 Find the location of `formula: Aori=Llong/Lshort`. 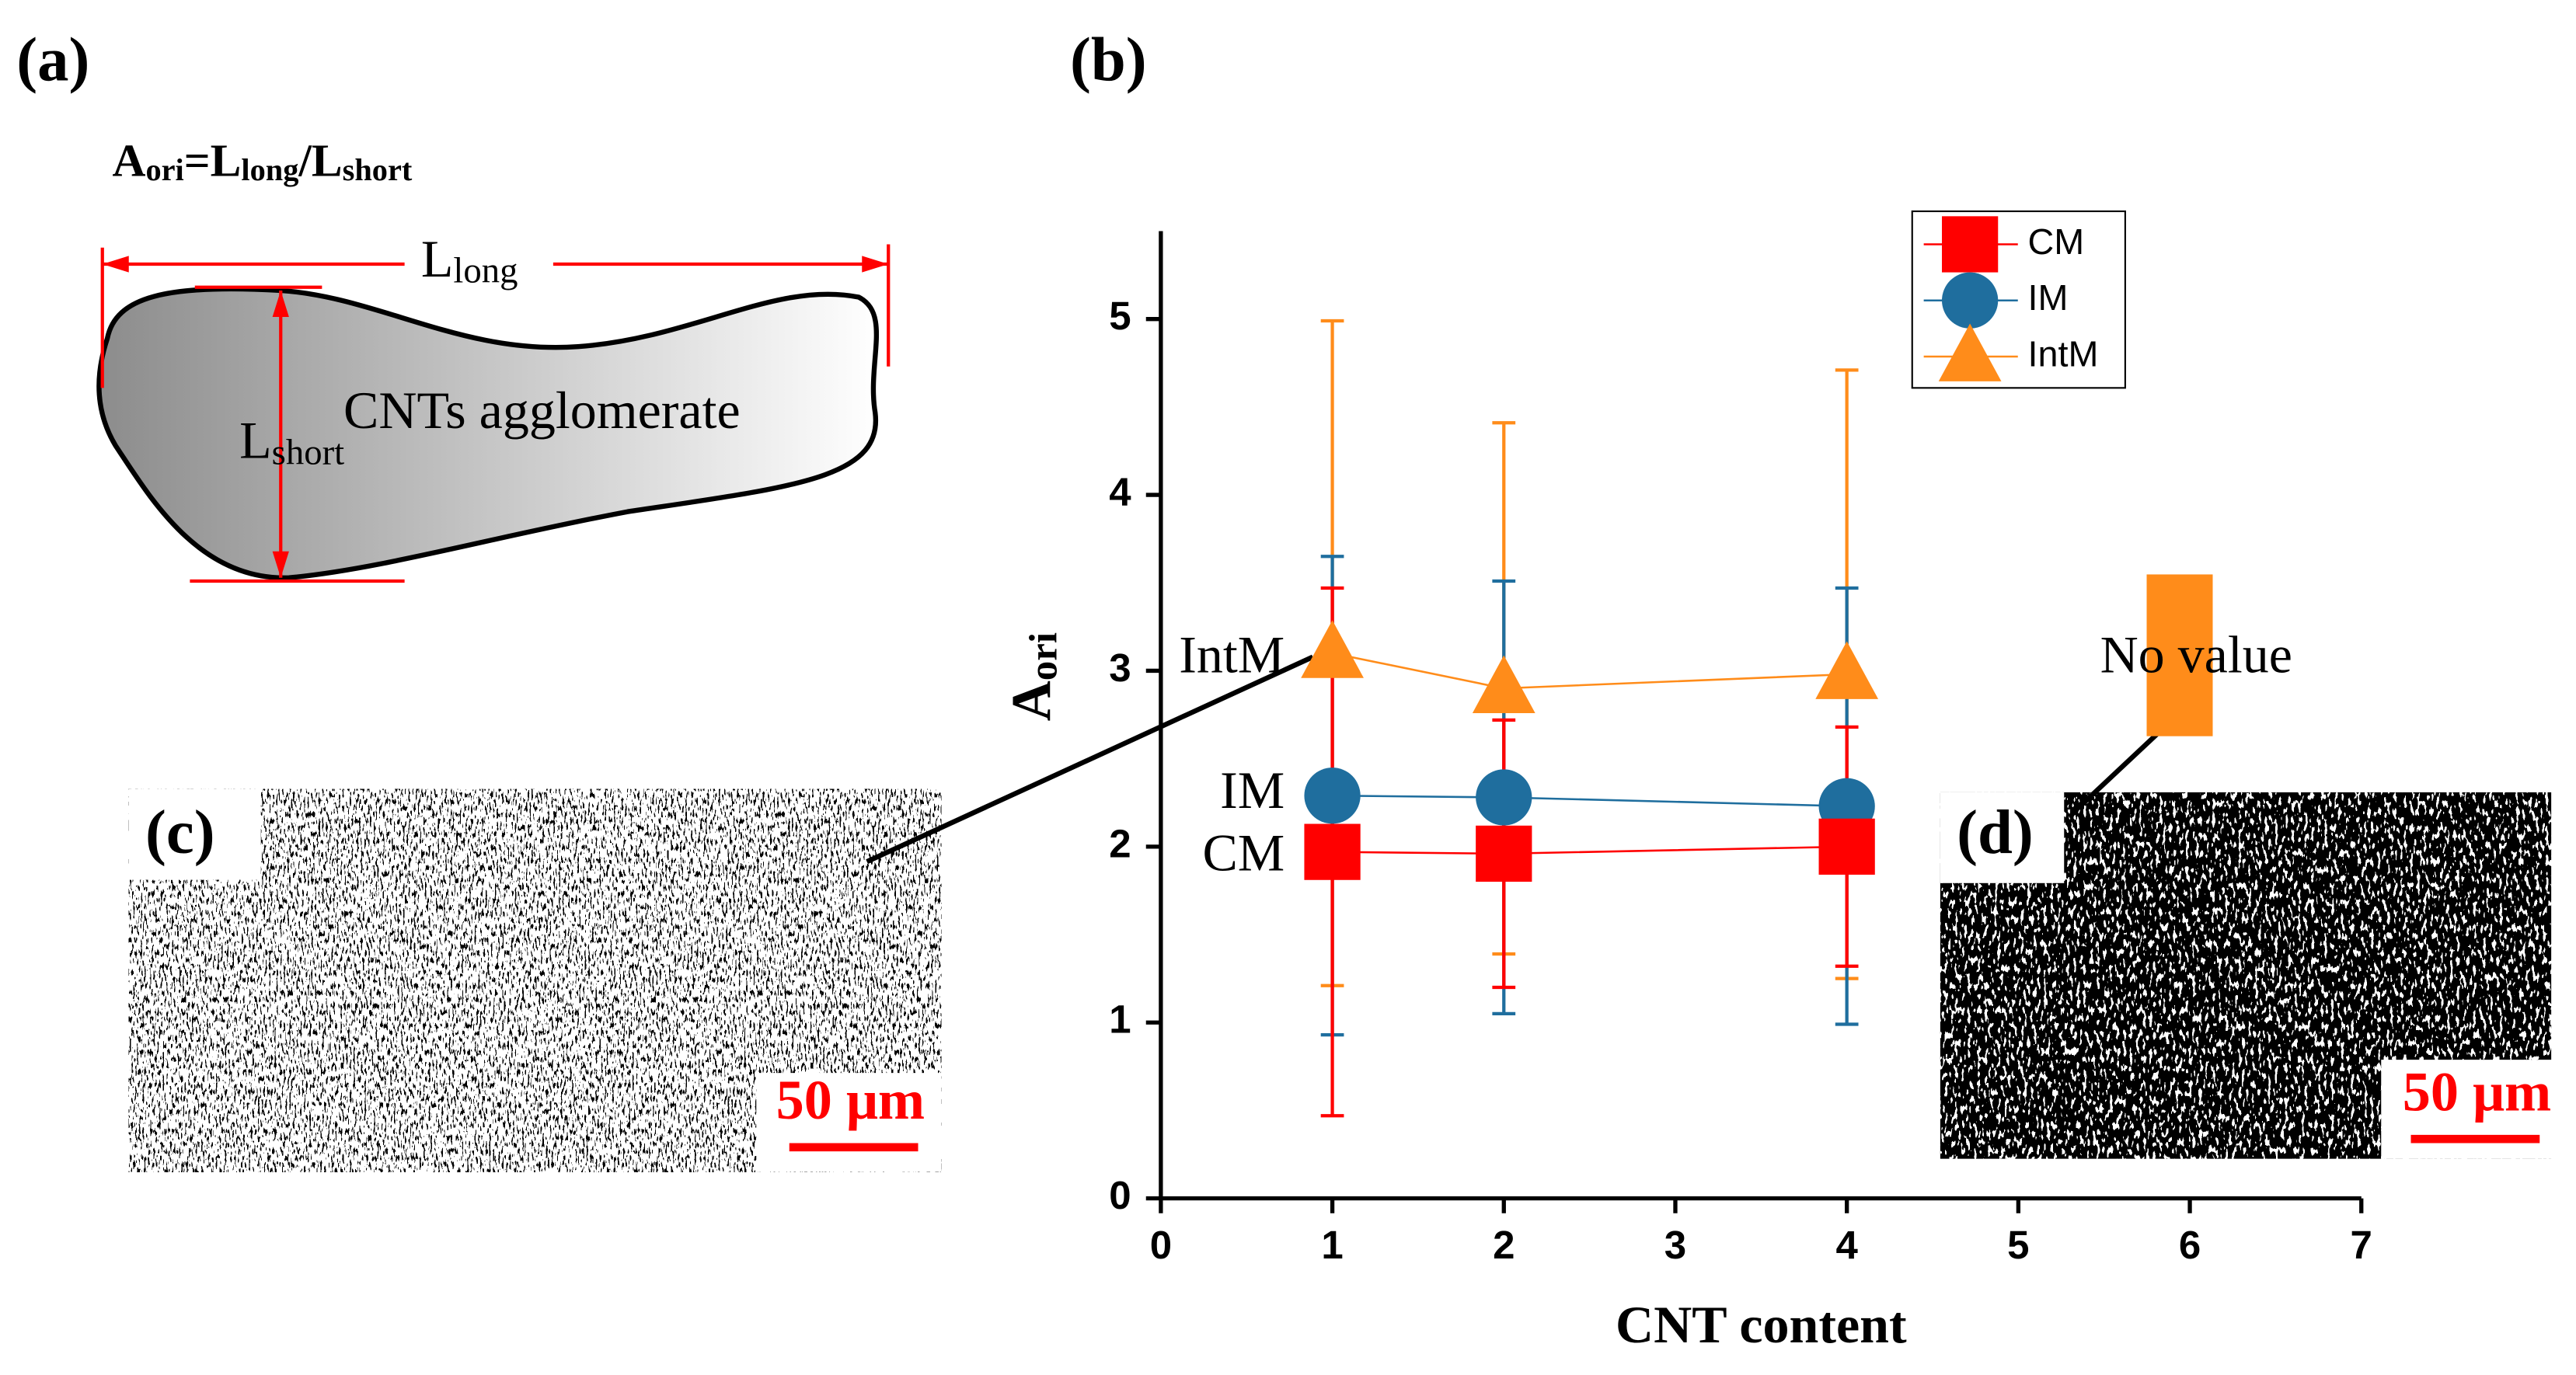

formula: Aori=Llong/Lshort is located at coordinates (263, 160).